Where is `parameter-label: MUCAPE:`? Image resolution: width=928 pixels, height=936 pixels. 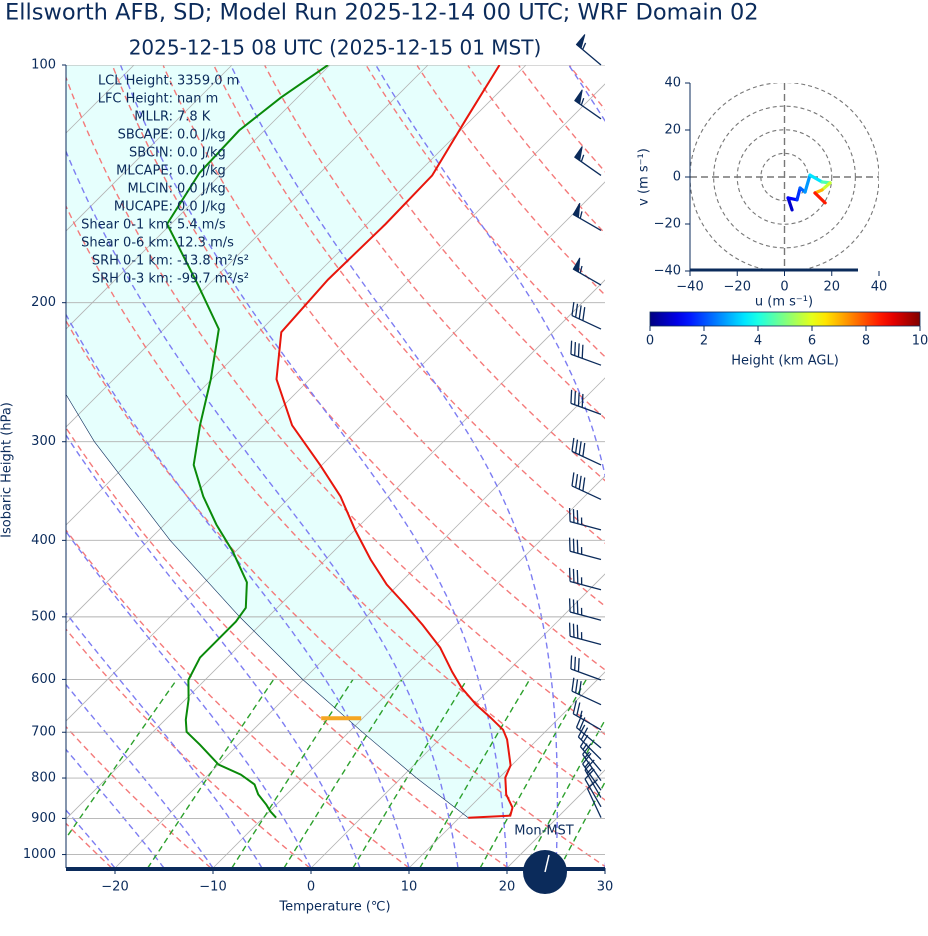
parameter-label: MUCAPE: is located at coordinates (143, 207).